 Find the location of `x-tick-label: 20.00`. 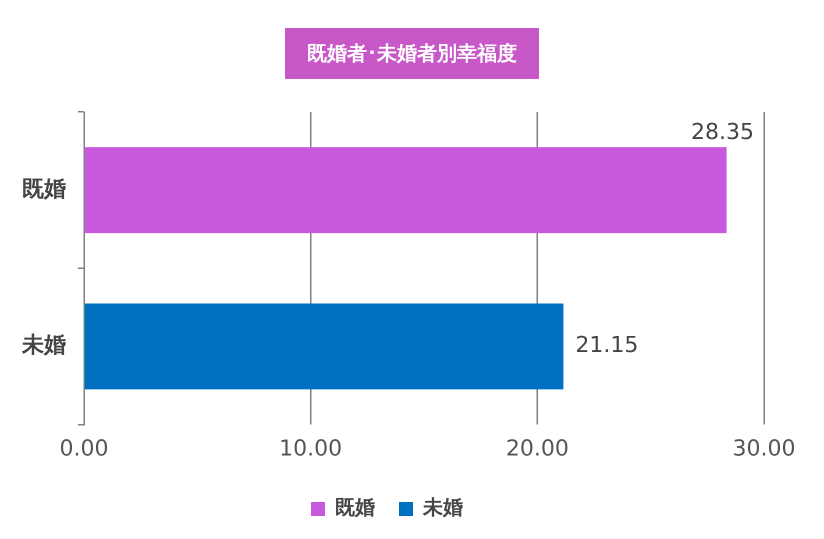

x-tick-label: 20.00 is located at coordinates (537, 449).